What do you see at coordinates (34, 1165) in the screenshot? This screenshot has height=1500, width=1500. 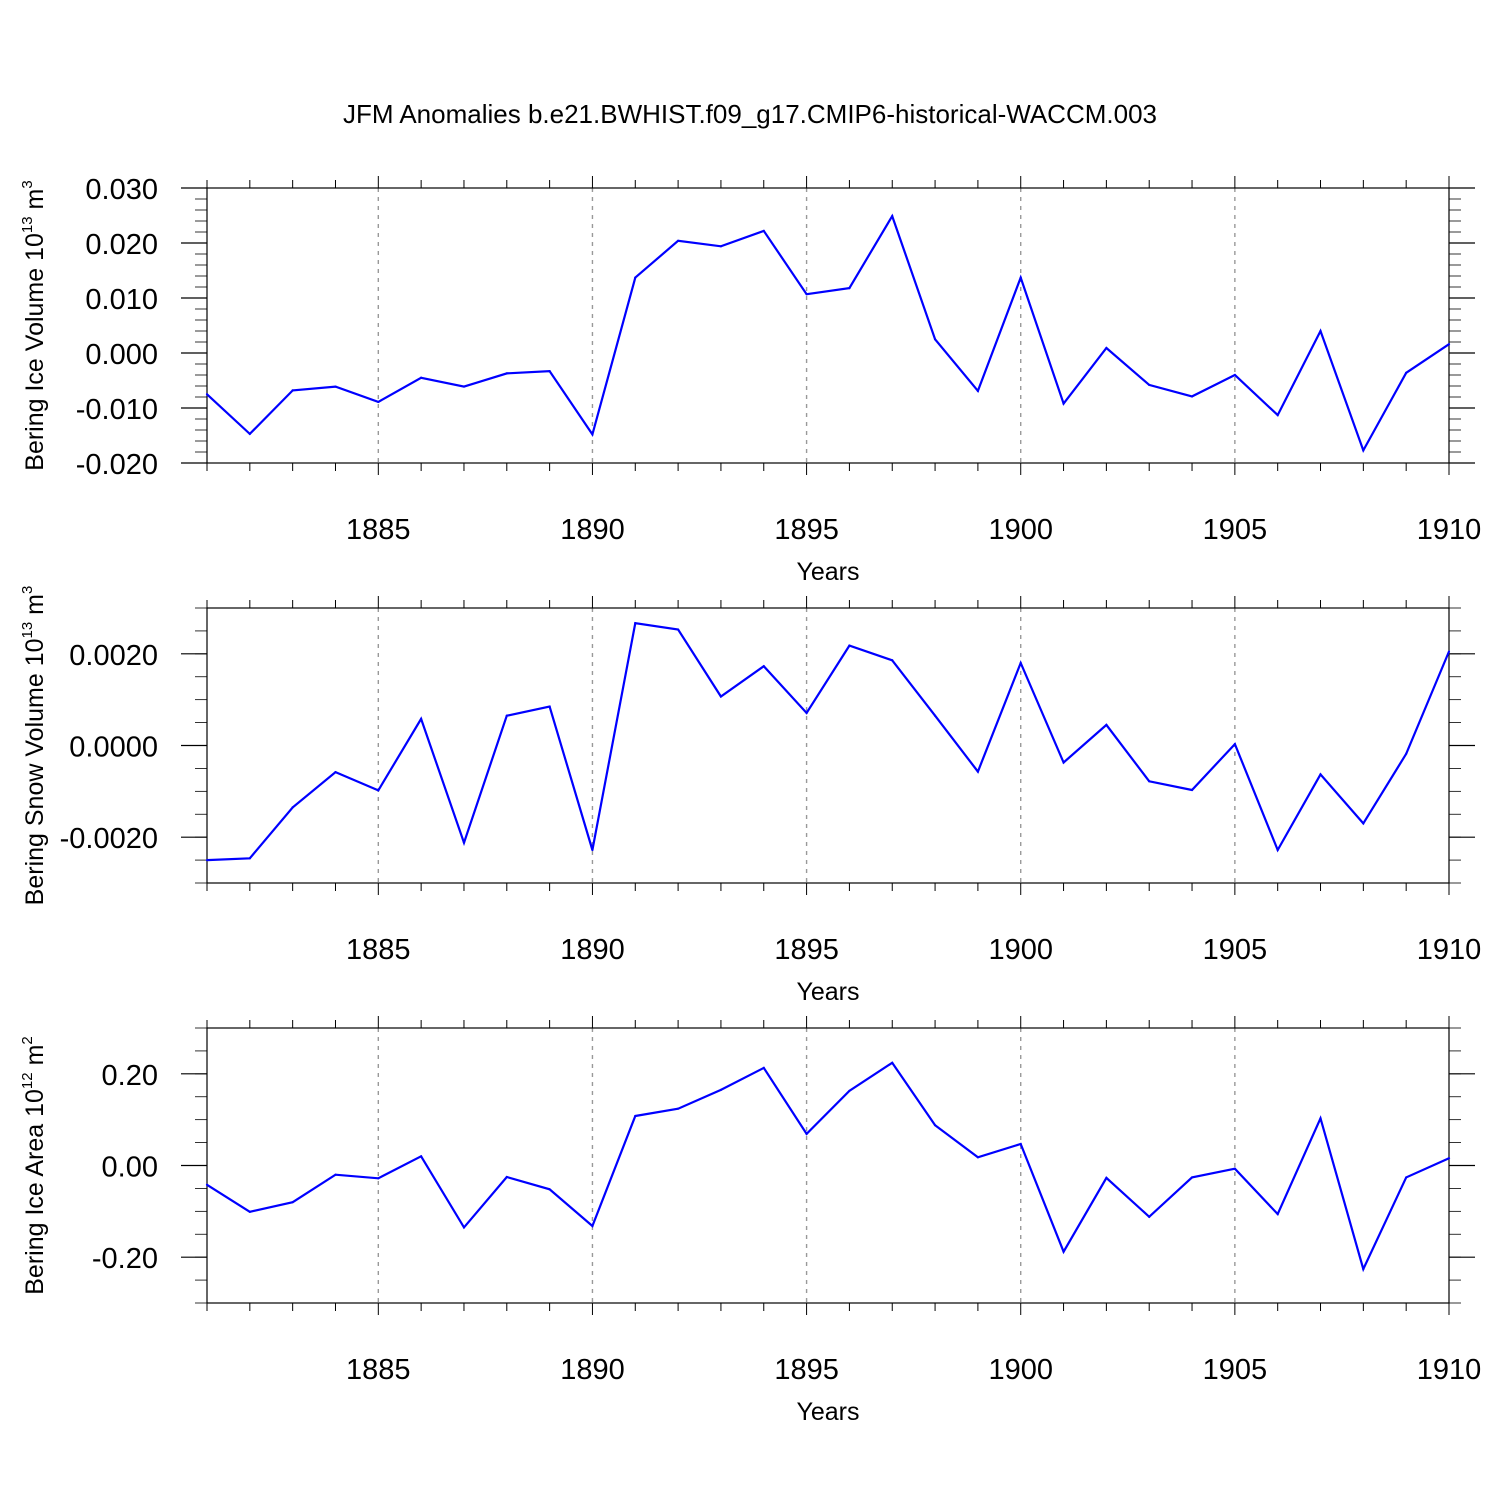 I see `y-axis-title: Bering Ice Area 1012 m2` at bounding box center [34, 1165].